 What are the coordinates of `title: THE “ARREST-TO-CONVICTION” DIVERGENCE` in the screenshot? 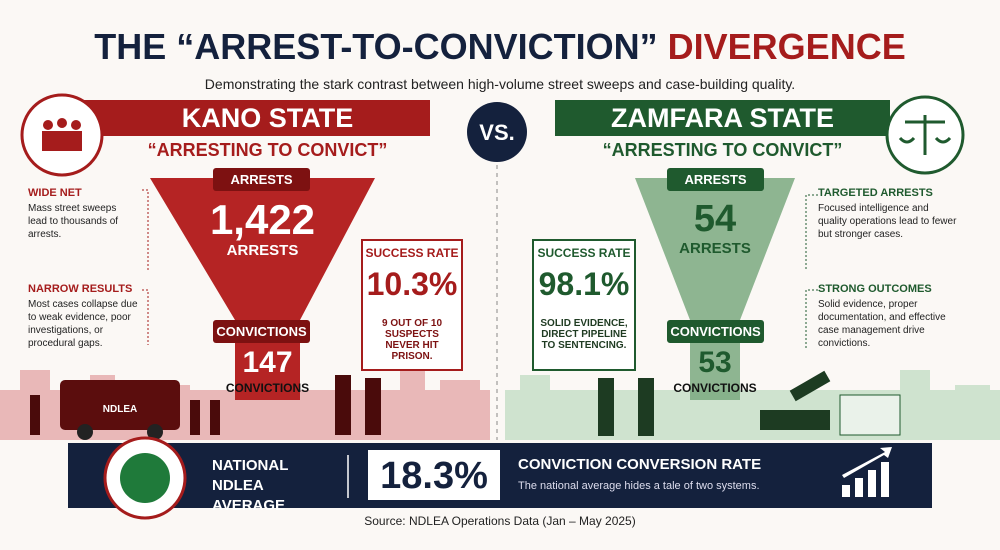 It's located at (500, 47).